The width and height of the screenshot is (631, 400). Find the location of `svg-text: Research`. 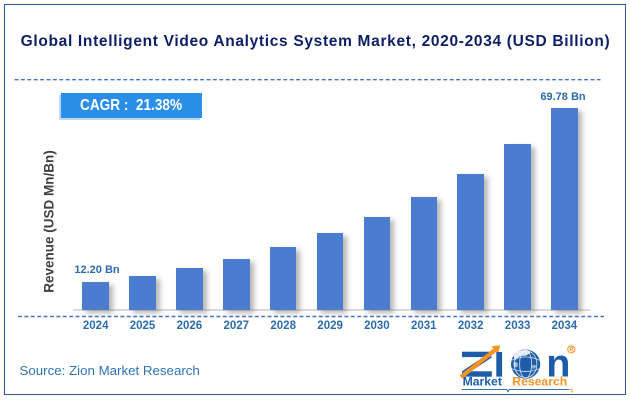

svg-text: Research is located at coordinates (539, 382).